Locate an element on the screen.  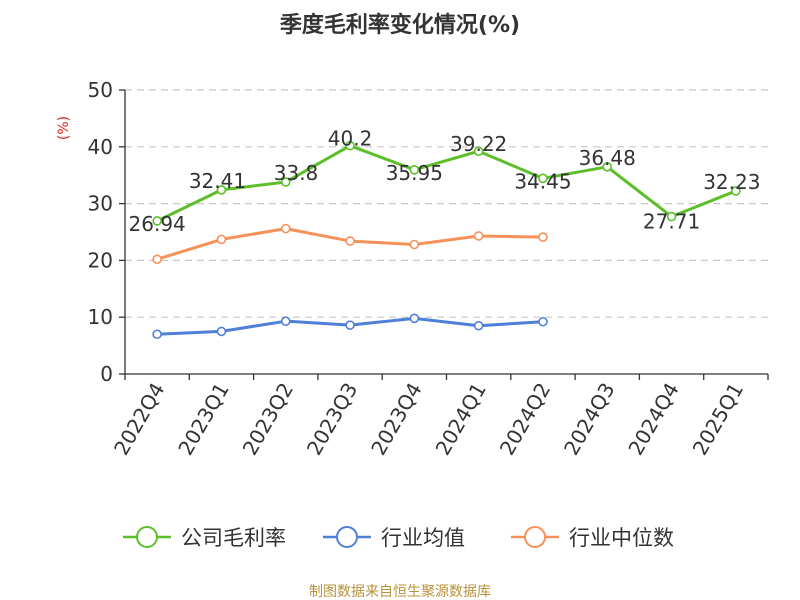
x-tick-label: 2022Q4 is located at coordinates (139, 419).